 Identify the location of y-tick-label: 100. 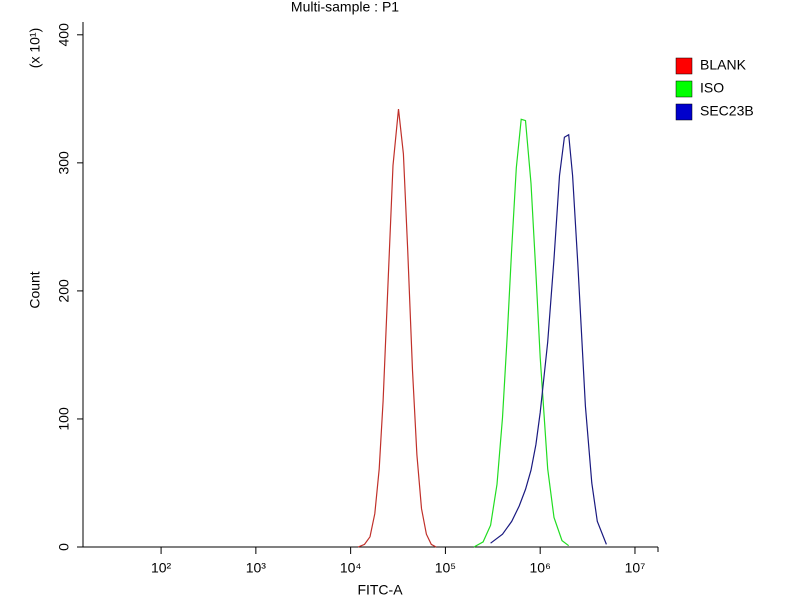
(64, 419).